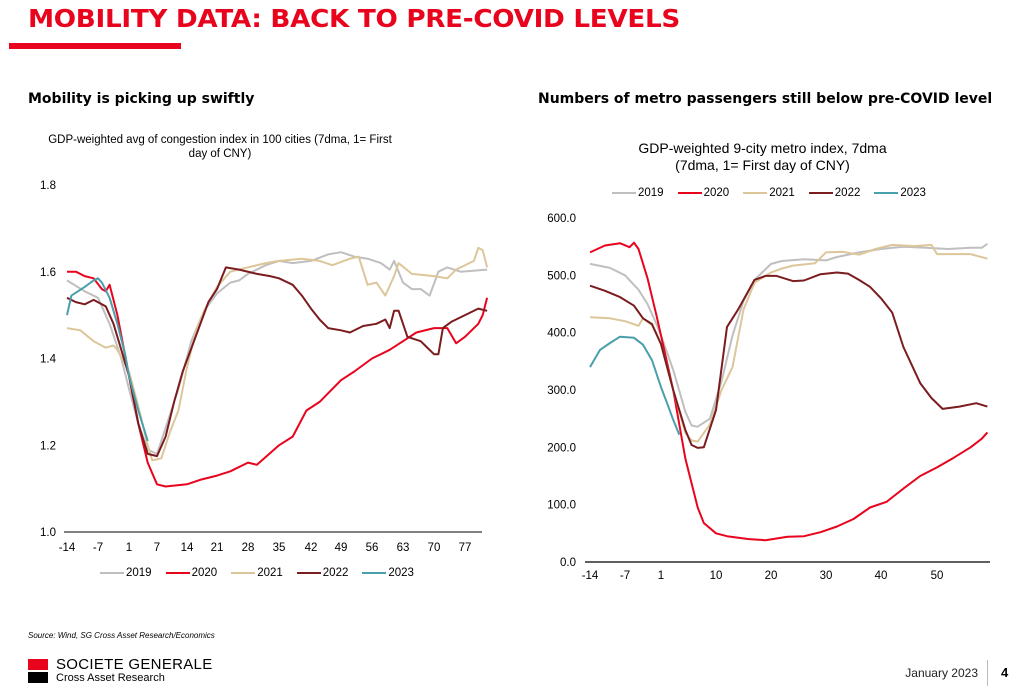 The height and width of the screenshot is (693, 1023). Describe the element at coordinates (48, 273) in the screenshot. I see `left-y-tick-label: 1.6` at that location.